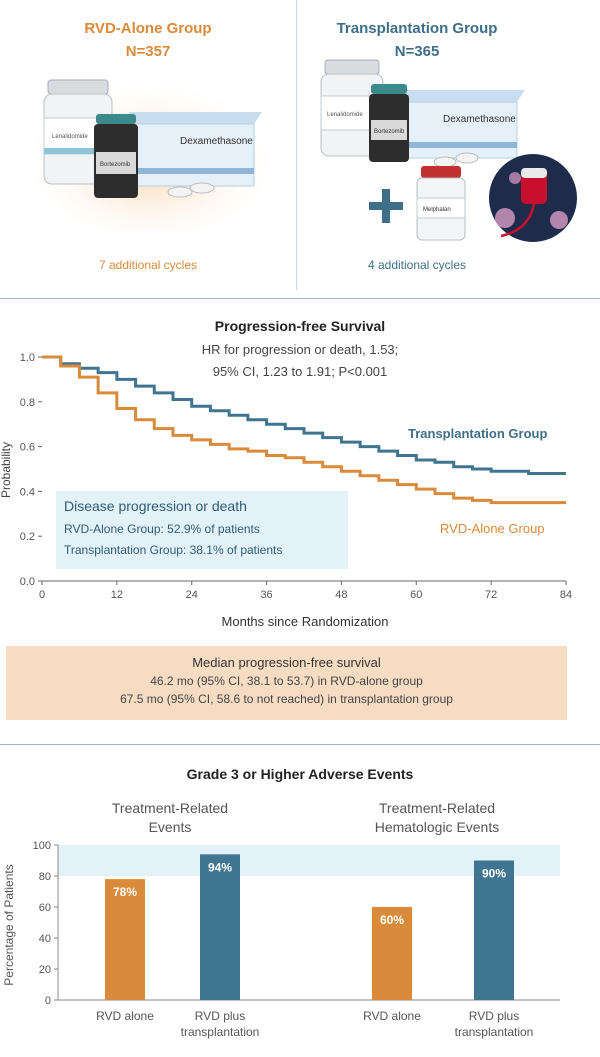  Describe the element at coordinates (477, 433) in the screenshot. I see `transplant-series-label: Transplantation Group` at that location.